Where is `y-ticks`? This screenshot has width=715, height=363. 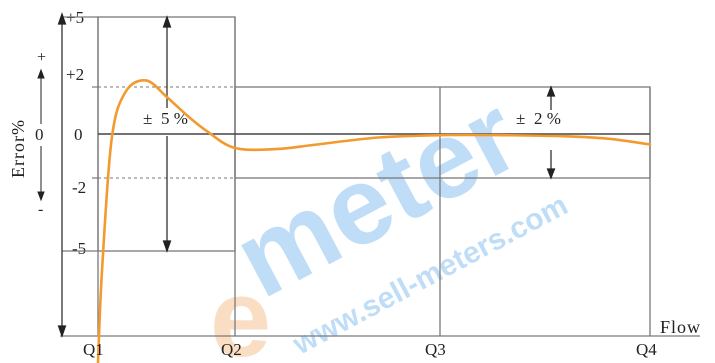 y-ticks is located at coordinates (80, 134).